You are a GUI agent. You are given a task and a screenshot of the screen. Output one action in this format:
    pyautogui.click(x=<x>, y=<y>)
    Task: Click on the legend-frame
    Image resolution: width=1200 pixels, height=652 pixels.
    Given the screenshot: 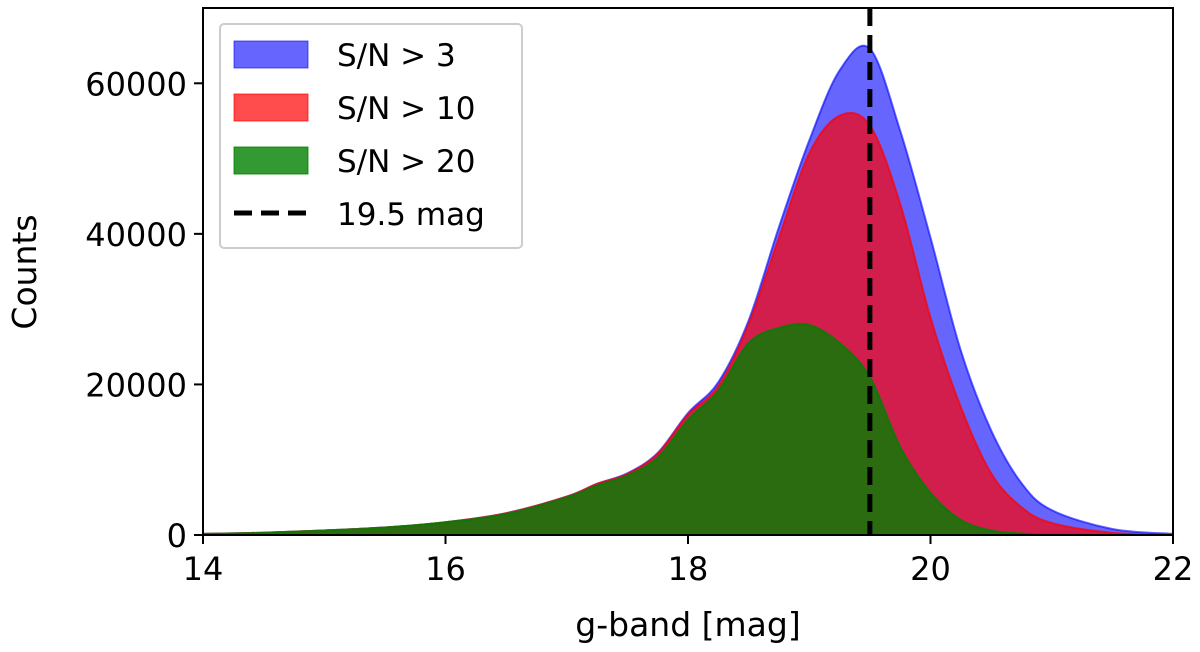 What is the action you would take?
    pyautogui.click(x=371, y=136)
    